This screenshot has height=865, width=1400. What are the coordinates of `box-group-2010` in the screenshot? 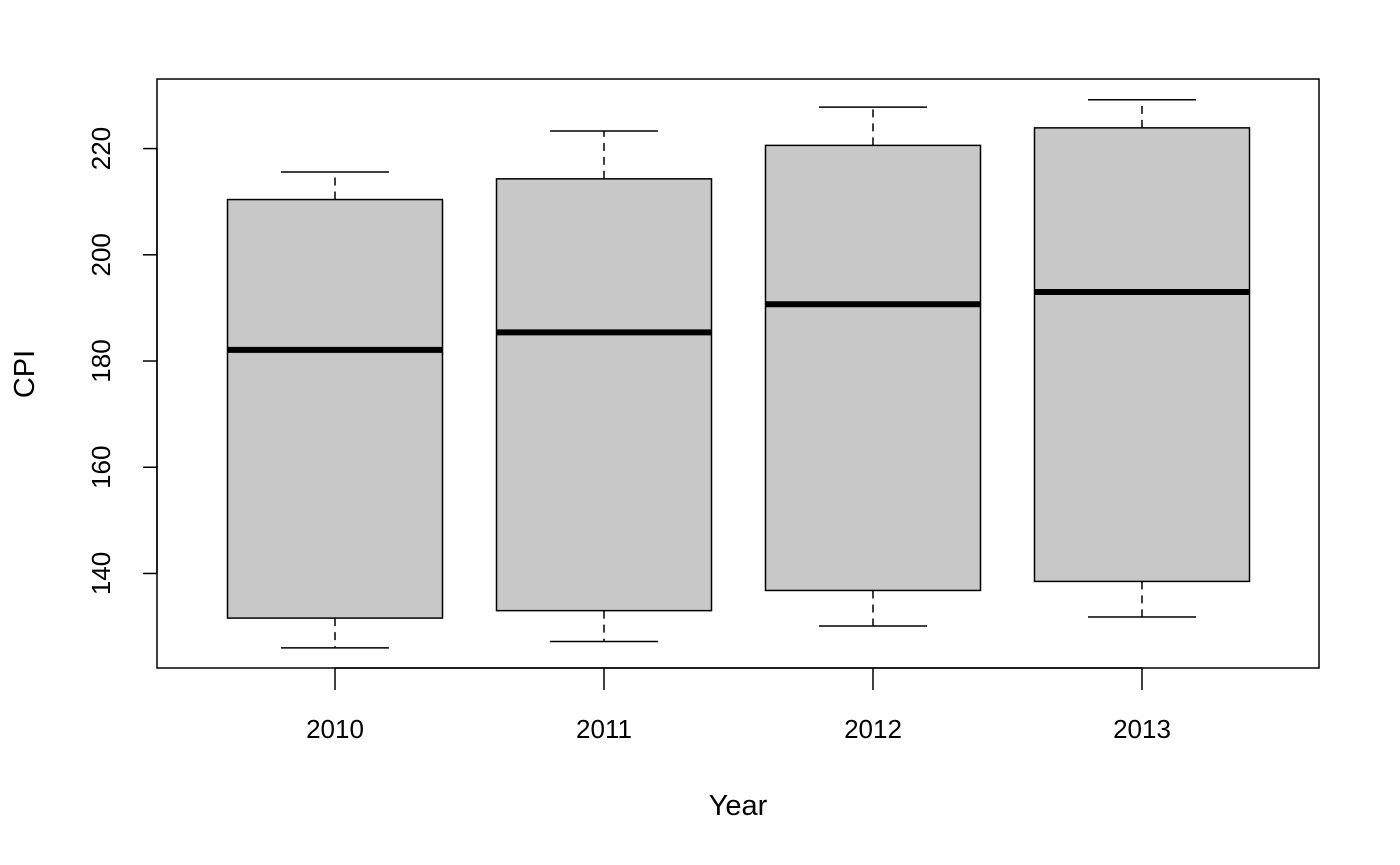 It's located at (335, 410).